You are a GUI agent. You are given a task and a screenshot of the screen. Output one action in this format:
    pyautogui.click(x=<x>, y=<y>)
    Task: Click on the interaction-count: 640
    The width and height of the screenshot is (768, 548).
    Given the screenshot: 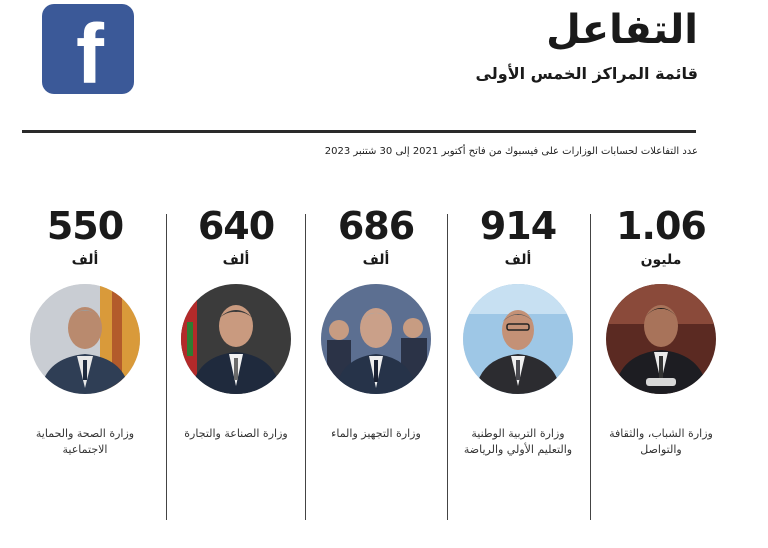 What is the action you would take?
    pyautogui.click(x=236, y=226)
    